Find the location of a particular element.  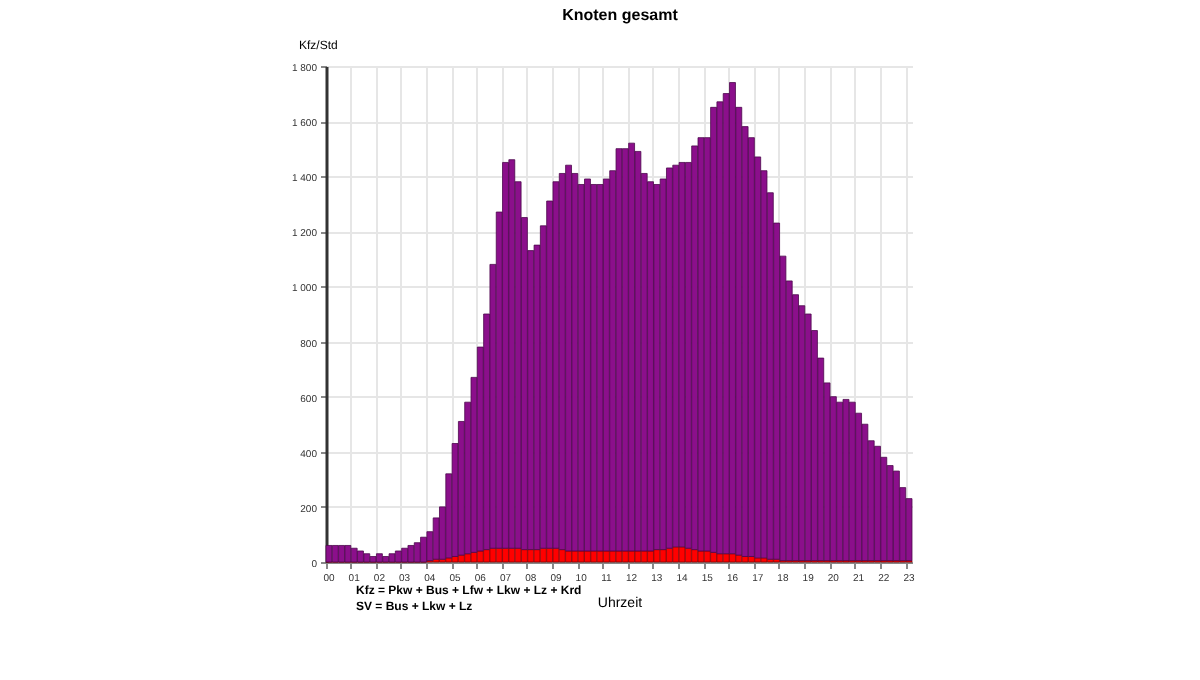

chart-title: Knoten gesamt is located at coordinates (620, 15).